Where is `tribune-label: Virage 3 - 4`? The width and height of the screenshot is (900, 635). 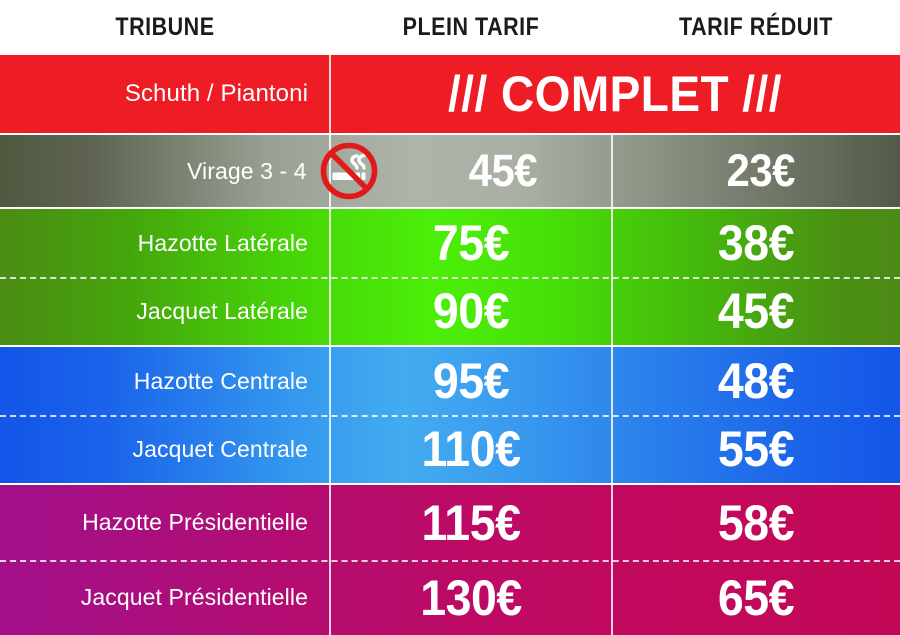 tribune-label: Virage 3 - 4 is located at coordinates (246, 170).